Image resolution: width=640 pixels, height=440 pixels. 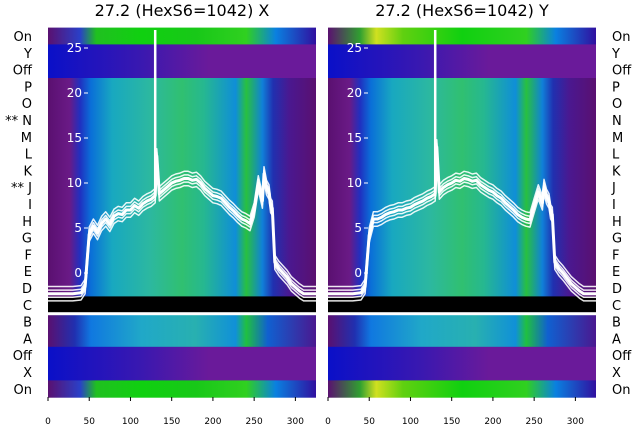 I want to click on row-label: ** N, so click(x=18, y=121).